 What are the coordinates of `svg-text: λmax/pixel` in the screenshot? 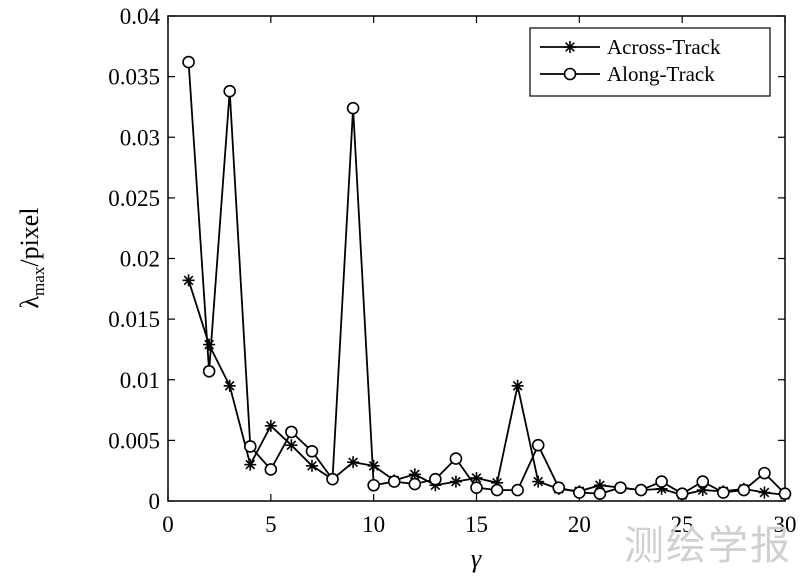 It's located at (31, 257).